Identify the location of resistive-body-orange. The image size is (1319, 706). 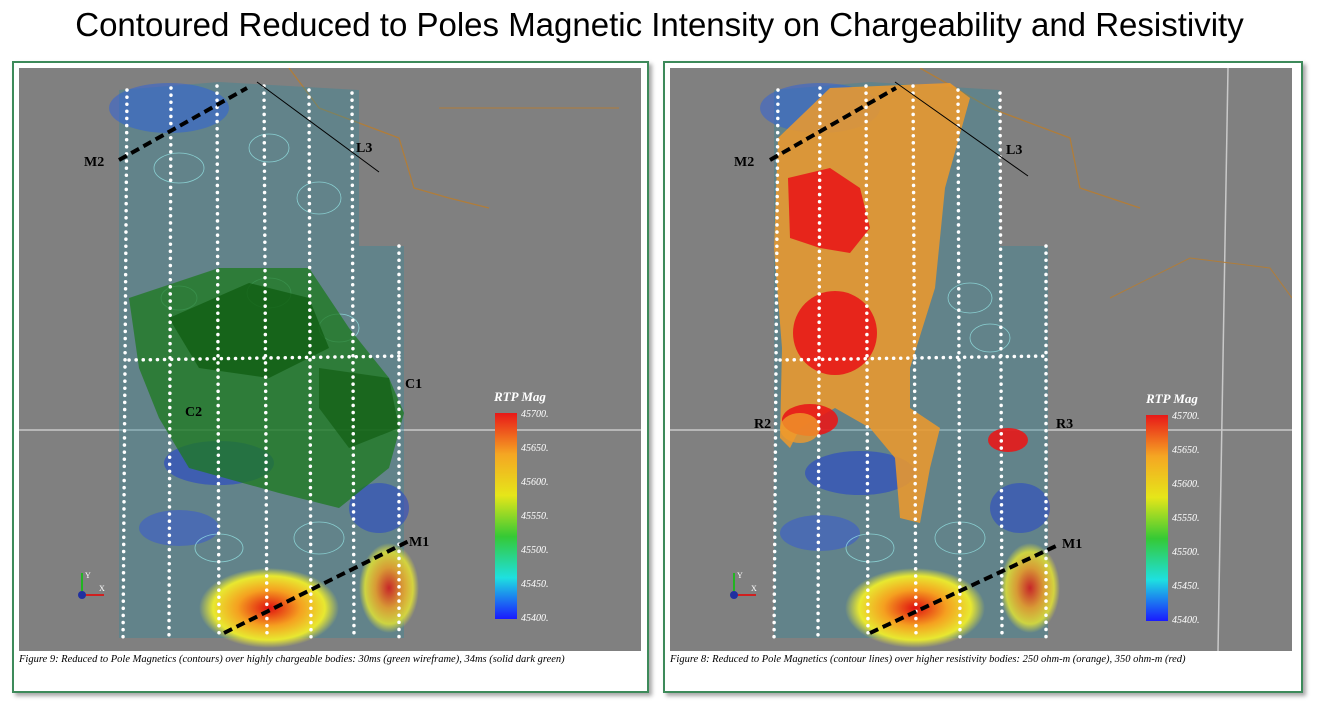
(800, 428).